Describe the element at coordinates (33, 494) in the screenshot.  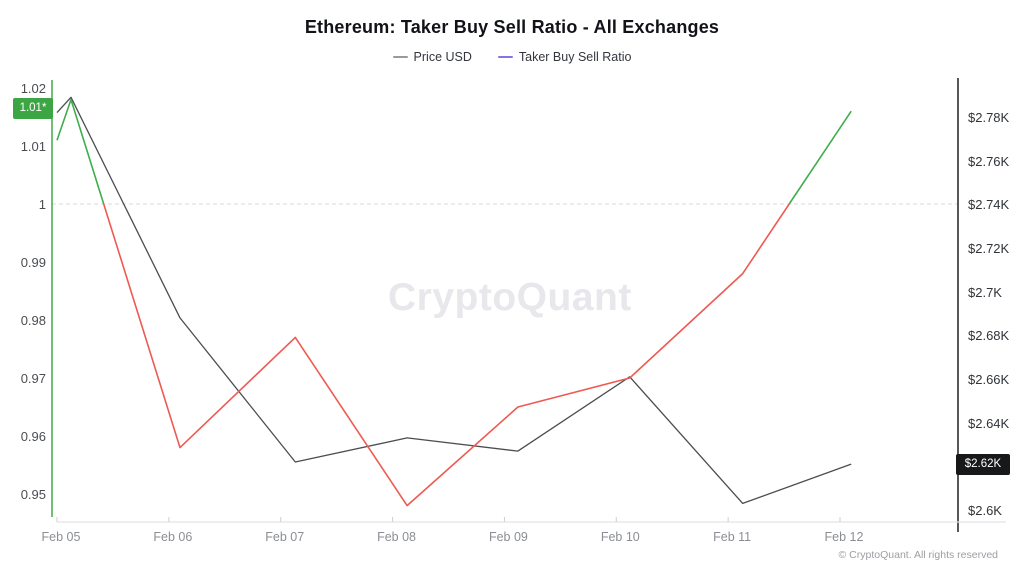
I see `left-axis-tick-label: 0.95` at that location.